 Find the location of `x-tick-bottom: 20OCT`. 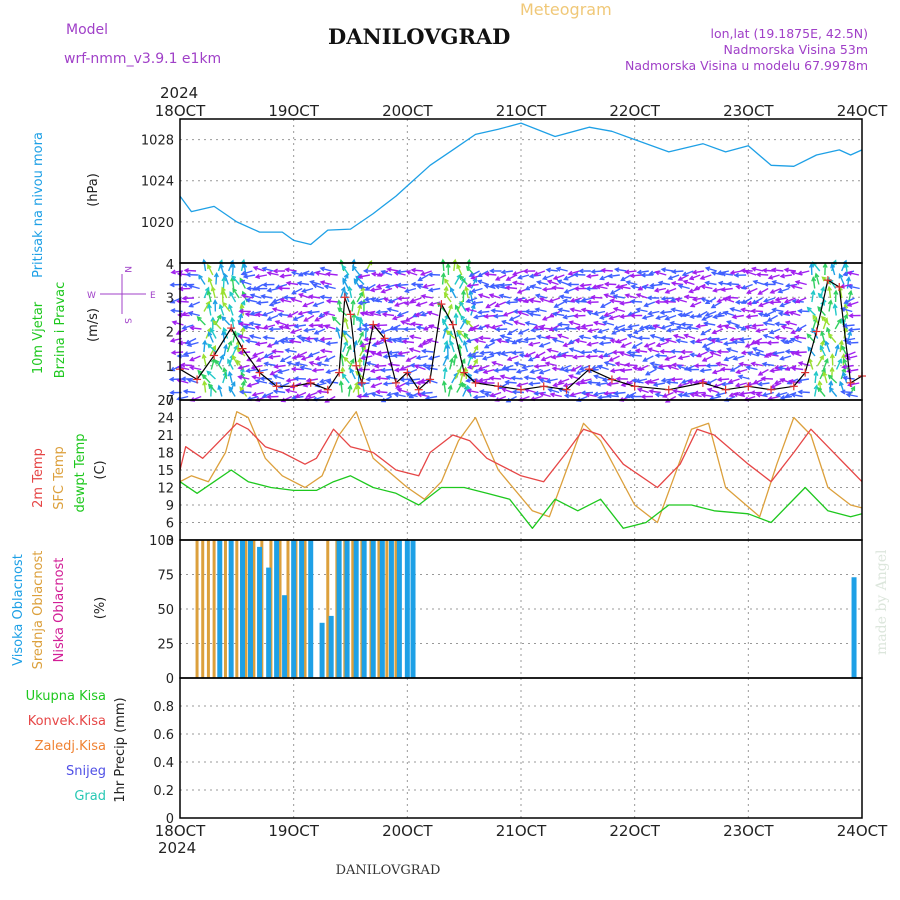

x-tick-bottom: 20OCT is located at coordinates (407, 831).